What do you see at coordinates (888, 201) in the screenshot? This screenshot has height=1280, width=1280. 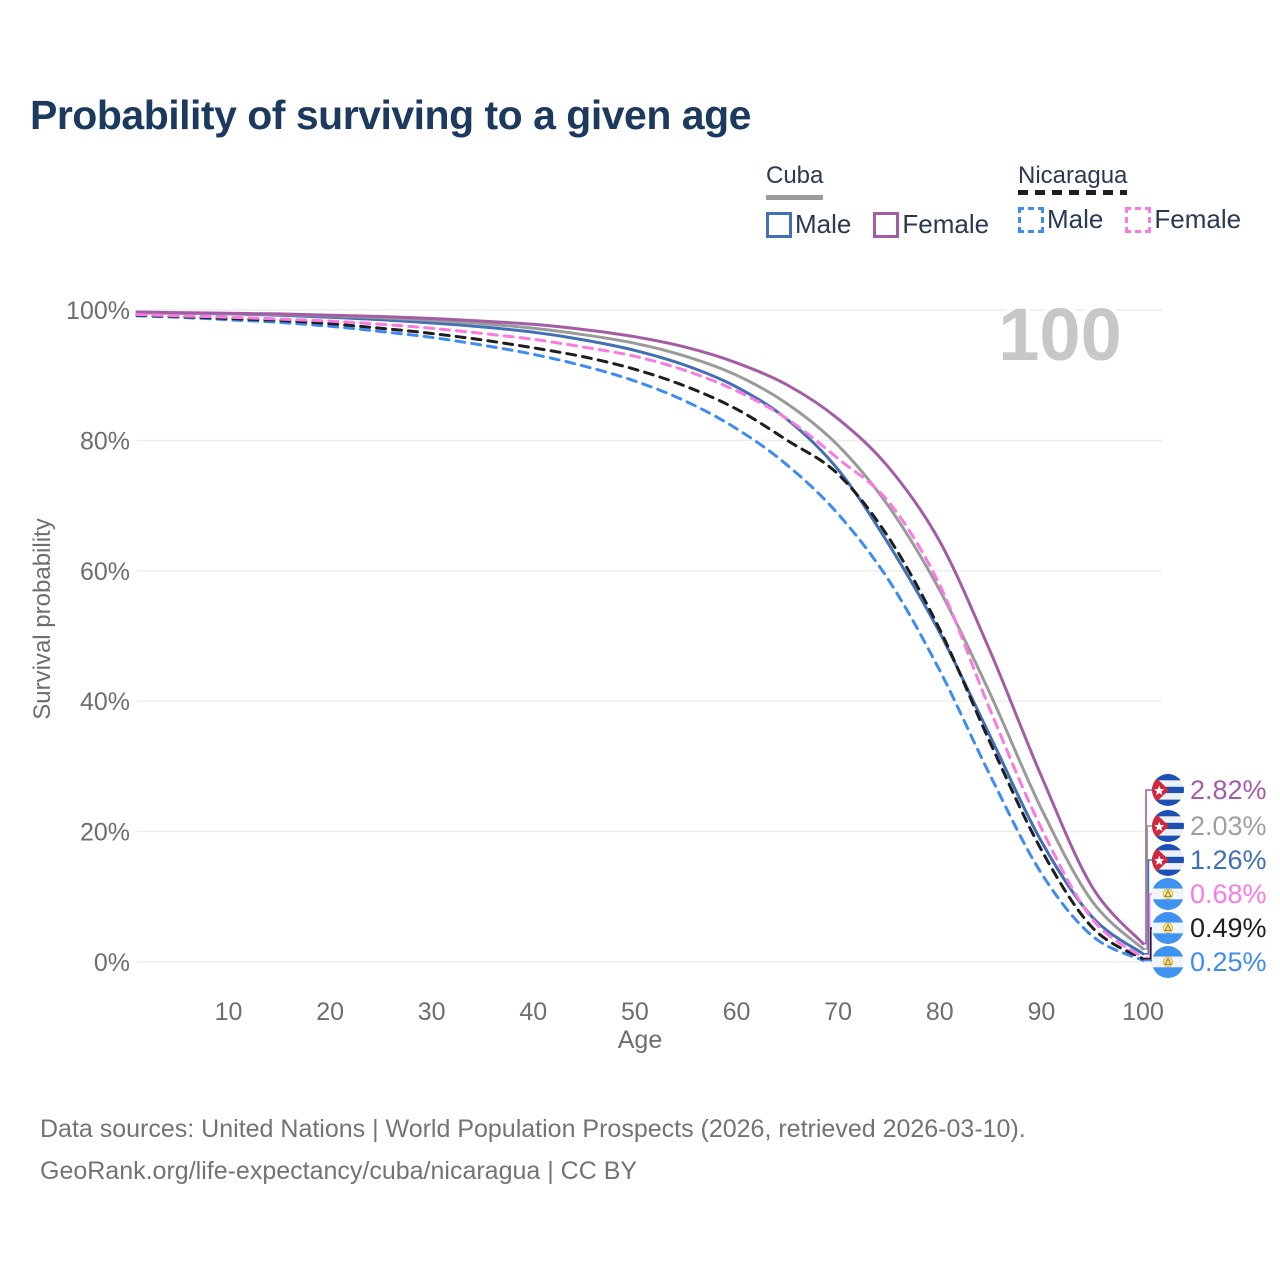 I see `legend-group-cuba: Cuba Male Female` at bounding box center [888, 201].